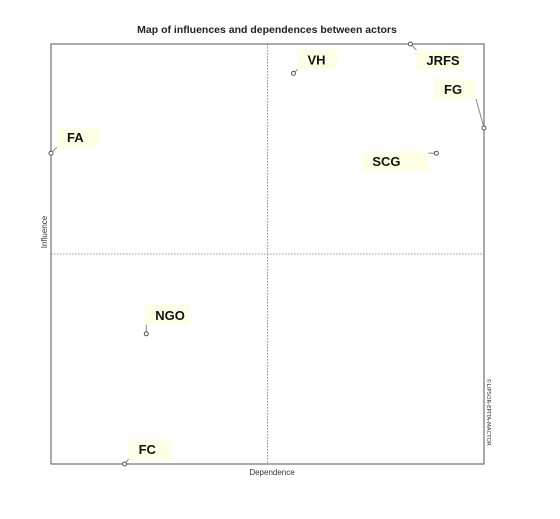 Image resolution: width=560 pixels, height=519 pixels. What do you see at coordinates (146, 334) in the screenshot?
I see `data-point-ngo` at bounding box center [146, 334].